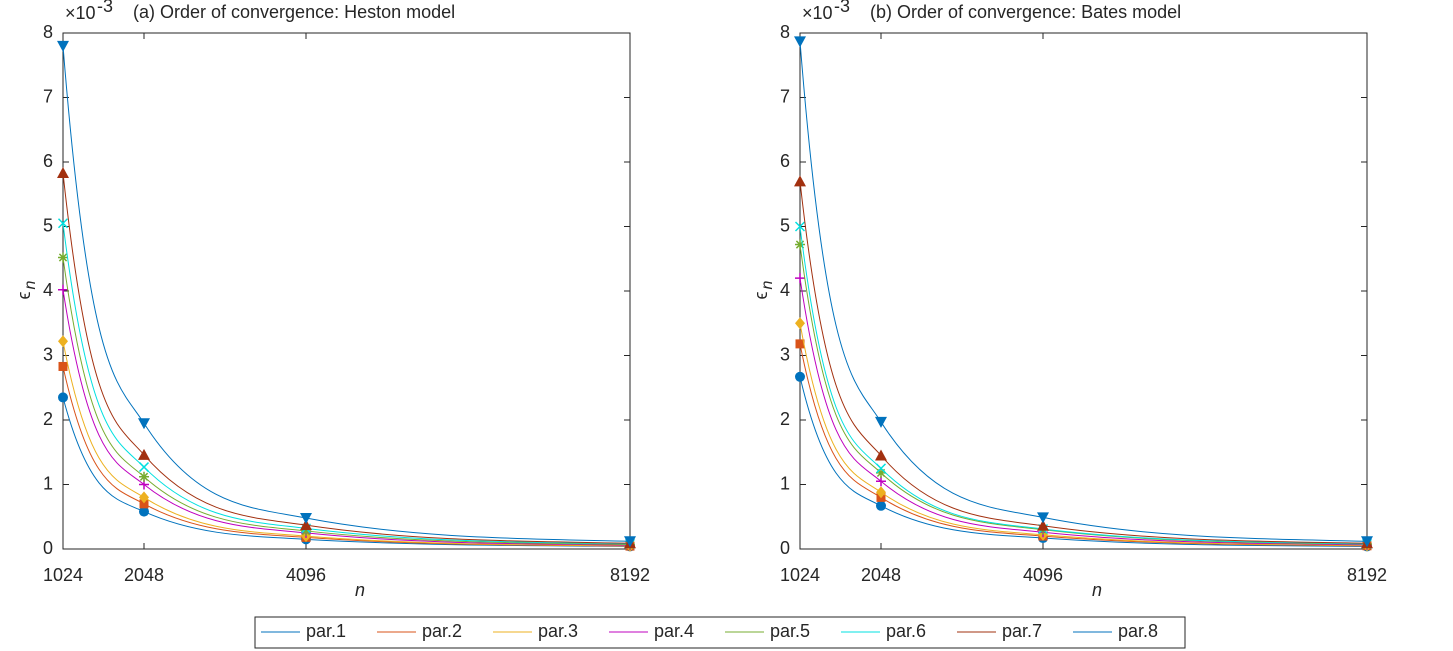  I want to click on legend-label: par.5, so click(790, 631).